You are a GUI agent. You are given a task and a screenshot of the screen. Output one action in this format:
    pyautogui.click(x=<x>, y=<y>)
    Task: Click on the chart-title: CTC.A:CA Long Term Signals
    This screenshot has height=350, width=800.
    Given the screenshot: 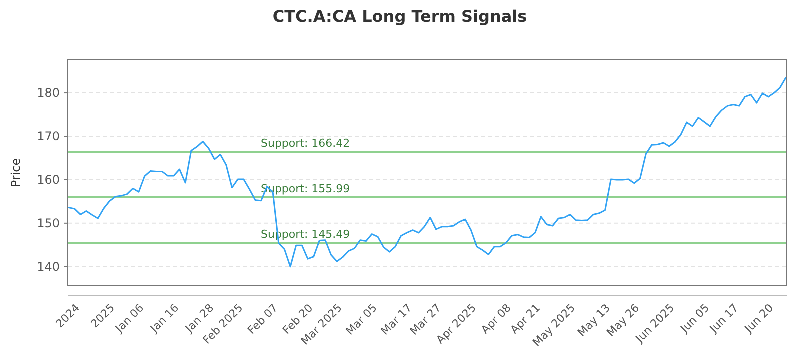 What is the action you would take?
    pyautogui.click(x=400, y=16)
    